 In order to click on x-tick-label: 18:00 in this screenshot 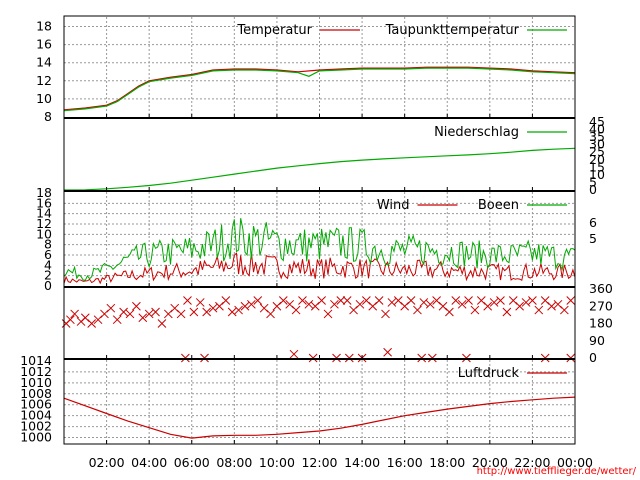, I will do `click(447, 462)`.